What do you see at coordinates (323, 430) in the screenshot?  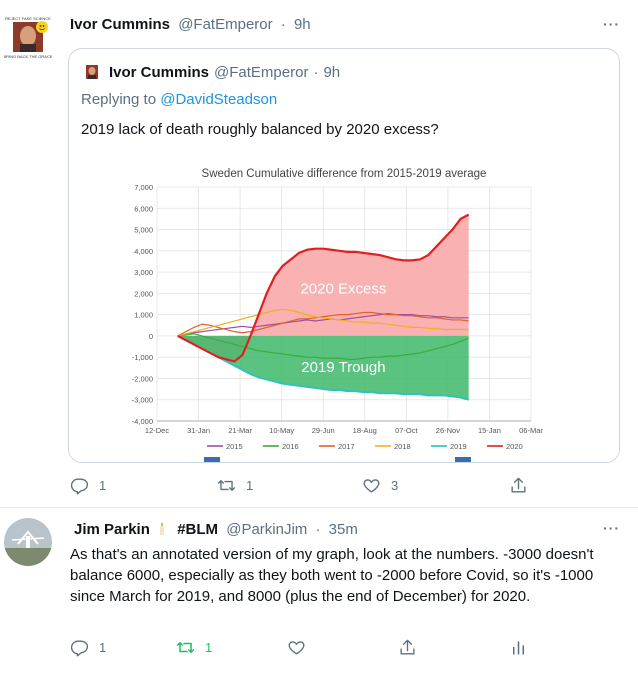 I see `x-tick-label: 29-Jun` at bounding box center [323, 430].